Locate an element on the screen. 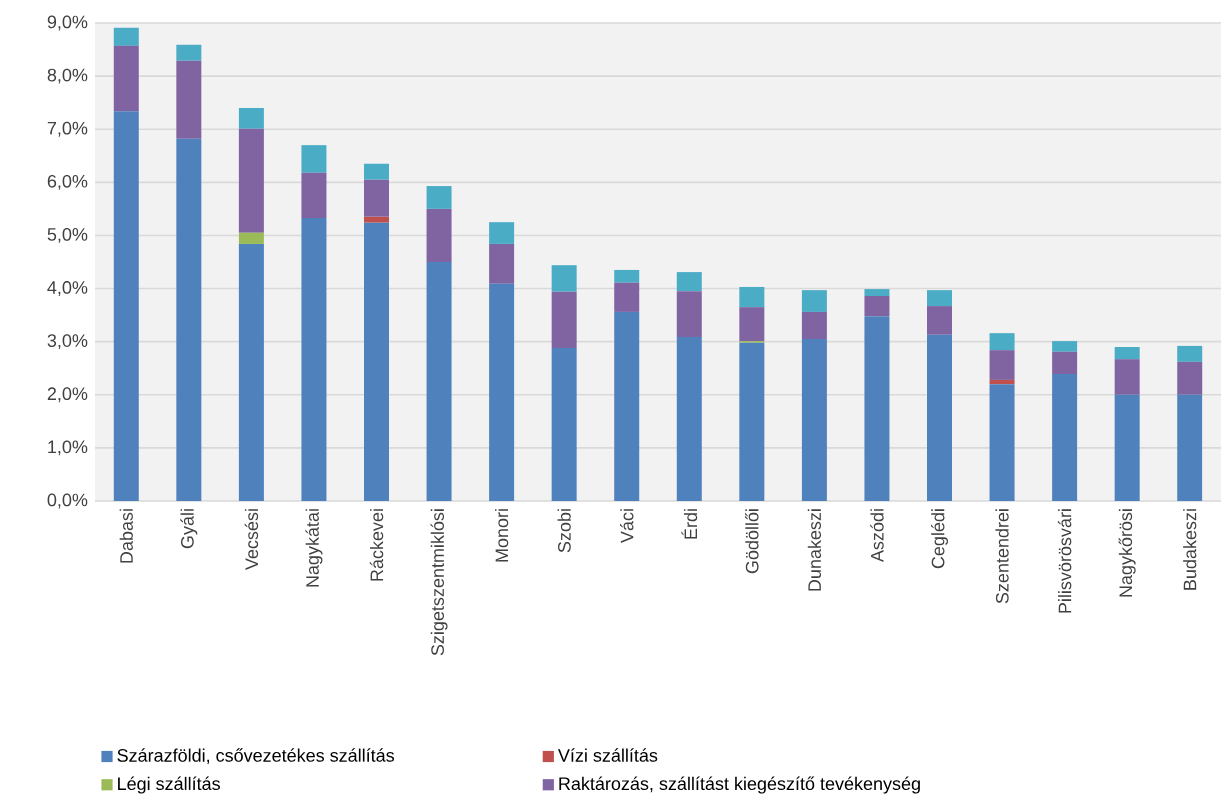  y-tick-label: 7,0% is located at coordinates (67, 129).